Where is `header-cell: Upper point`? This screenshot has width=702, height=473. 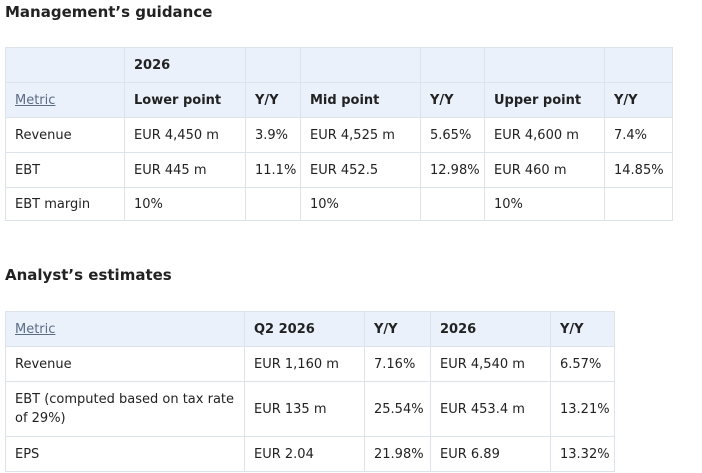 header-cell: Upper point is located at coordinates (544, 100).